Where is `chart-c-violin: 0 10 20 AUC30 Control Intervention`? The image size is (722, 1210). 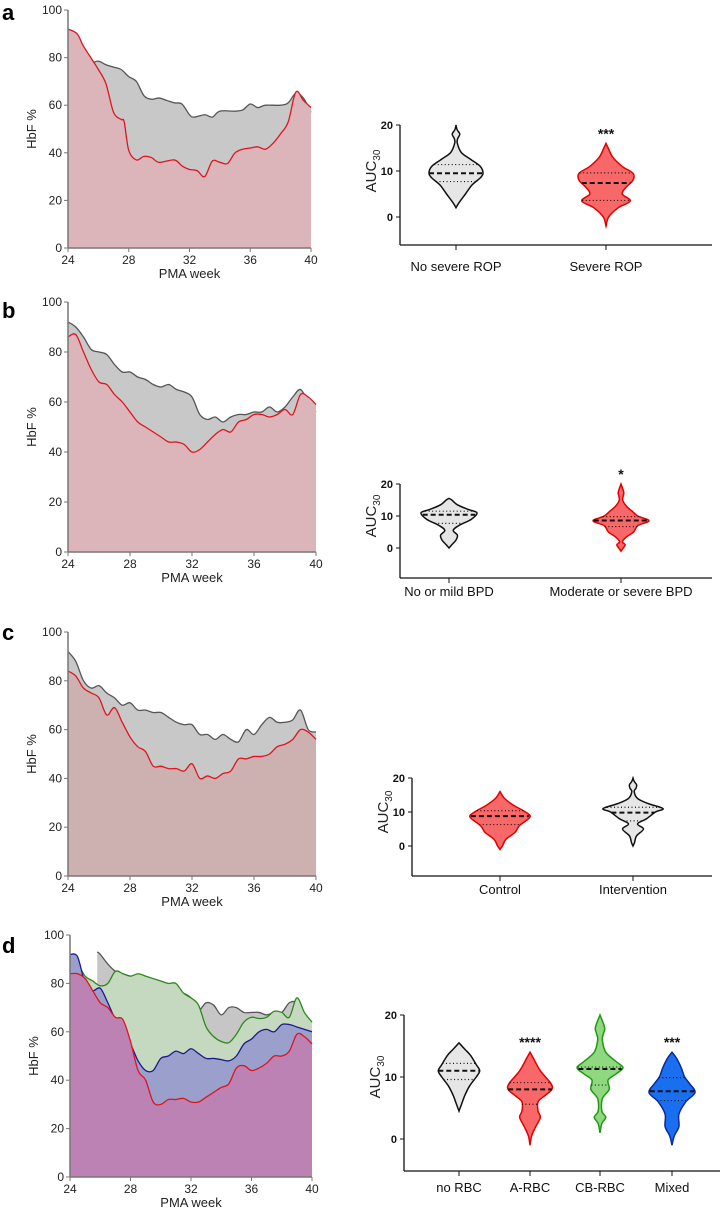 chart-c-violin: 0 10 20 AUC30 Control Intervention is located at coordinates (543, 835).